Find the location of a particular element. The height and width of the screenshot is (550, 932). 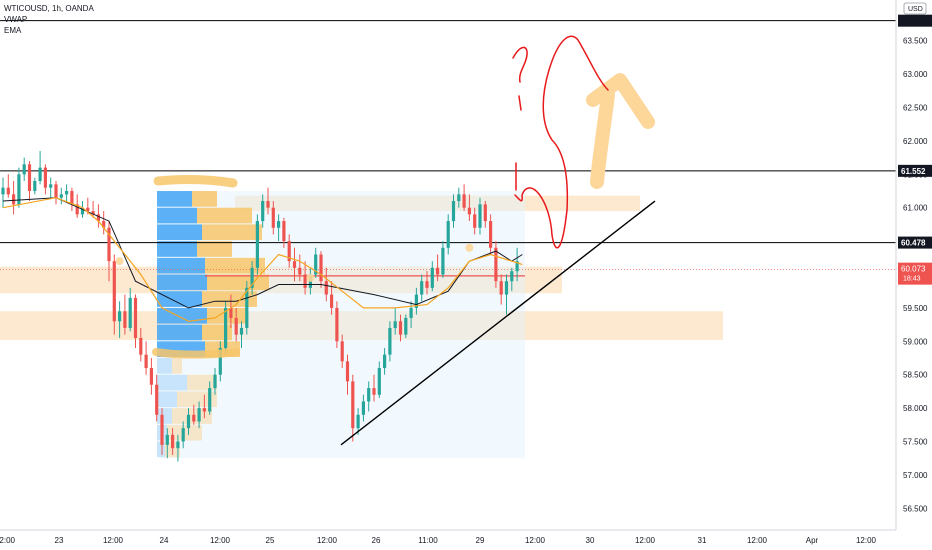

highlight-bottom is located at coordinates (196, 353).